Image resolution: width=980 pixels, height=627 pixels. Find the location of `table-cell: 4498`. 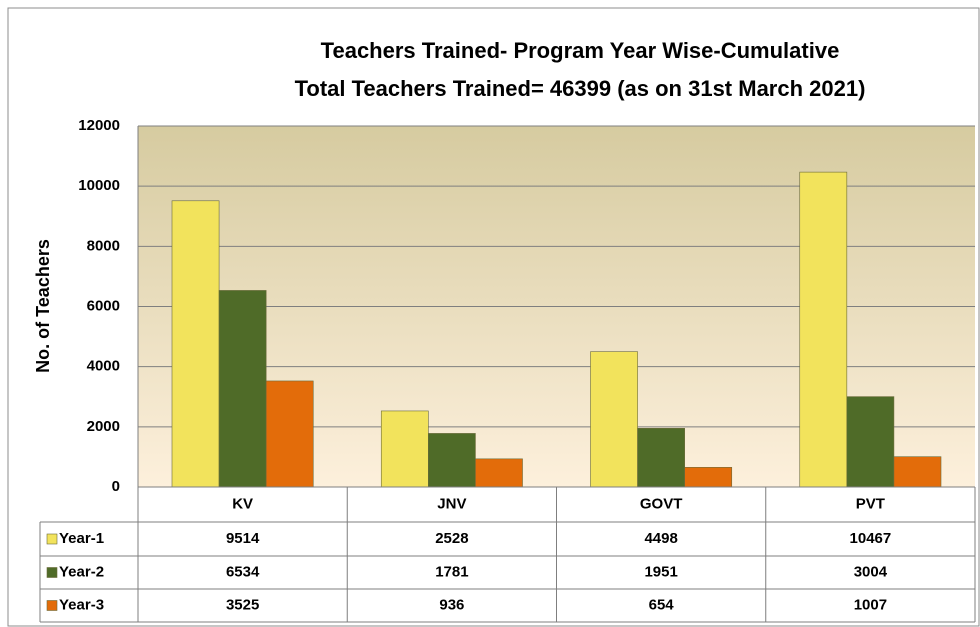

table-cell: 4498 is located at coordinates (660, 538).